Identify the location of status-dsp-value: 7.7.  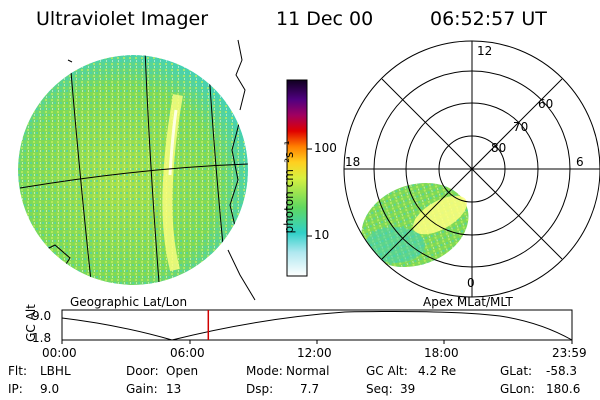
(310, 389).